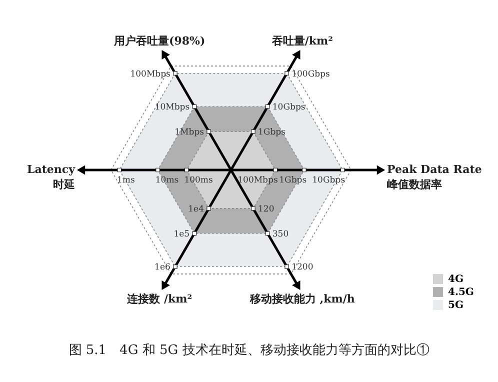 This screenshot has width=498, height=382. I want to click on text: 图 5.1 4G 和 5G 技术在时延、移动接收能力等方面的对比①, so click(249, 350).